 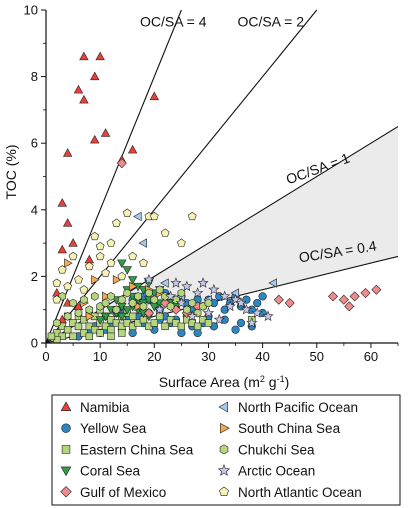 I want to click on legend-item: North Atlantic Ocean, so click(x=290, y=492).